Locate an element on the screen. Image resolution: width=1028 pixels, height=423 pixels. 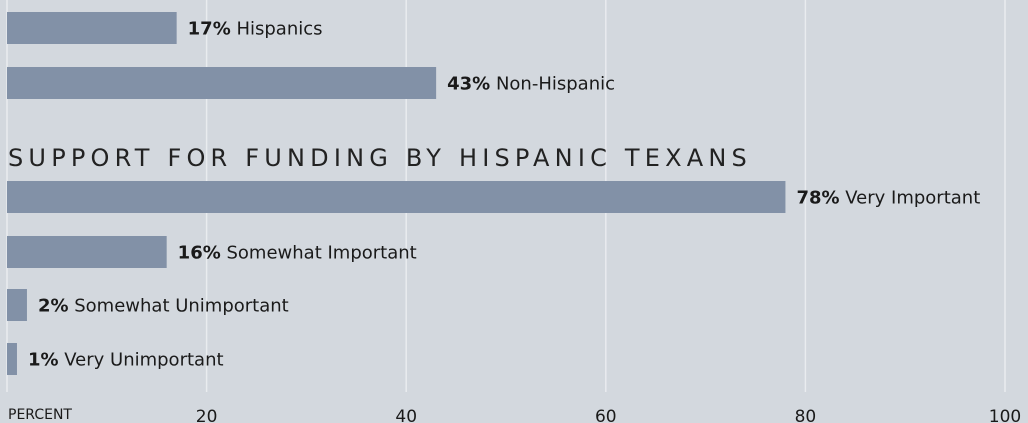
x-tick-label: 20 is located at coordinates (207, 415).